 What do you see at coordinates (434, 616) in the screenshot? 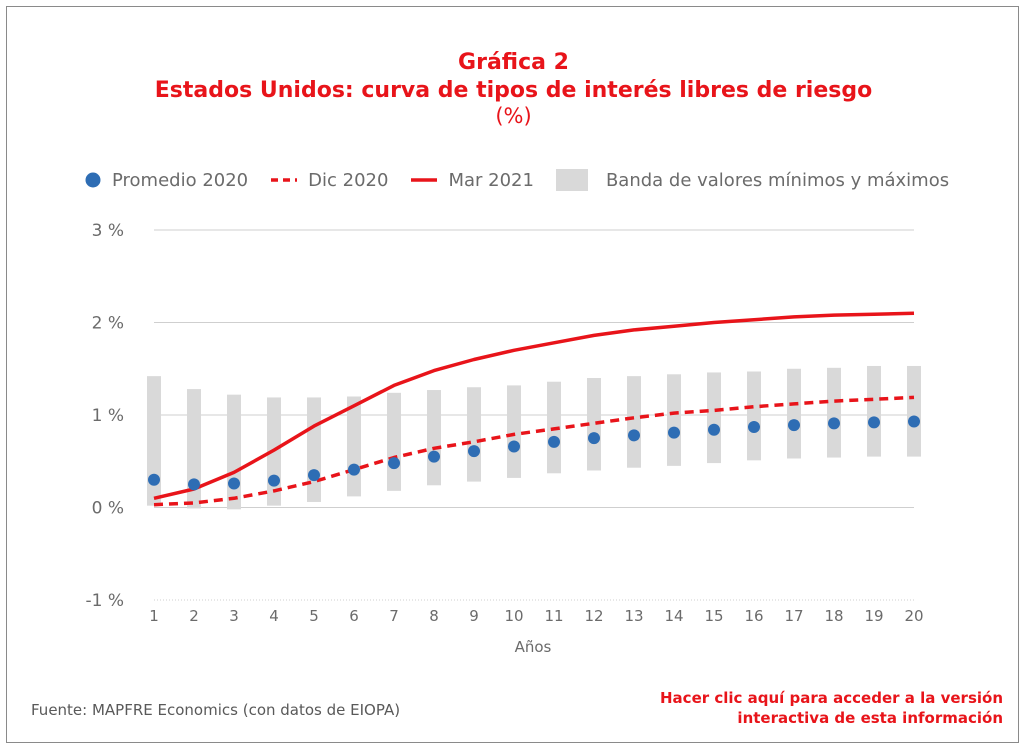
I see `x-tick-label: 8` at bounding box center [434, 616].